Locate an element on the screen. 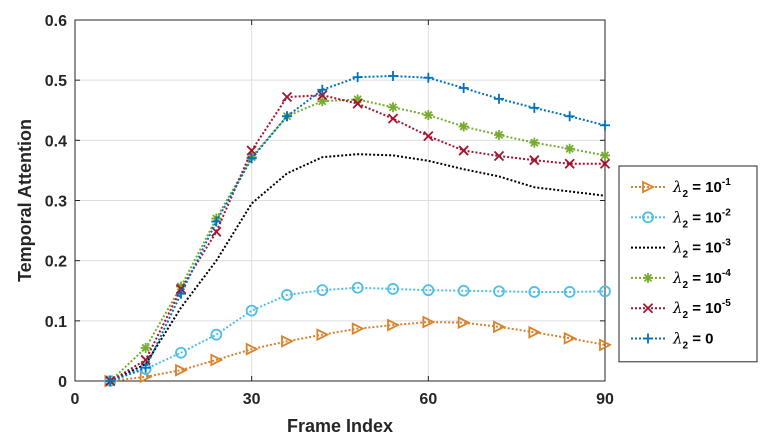  y-tick-label: 0.2 is located at coordinates (56, 262).